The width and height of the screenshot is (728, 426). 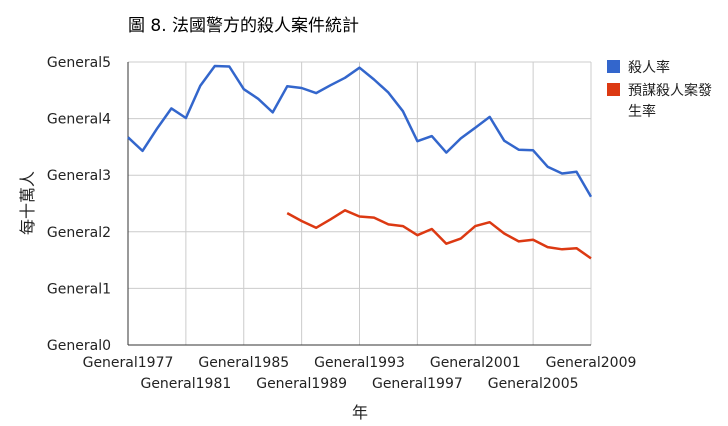 I want to click on y-tick-label: General5, so click(x=79, y=63).